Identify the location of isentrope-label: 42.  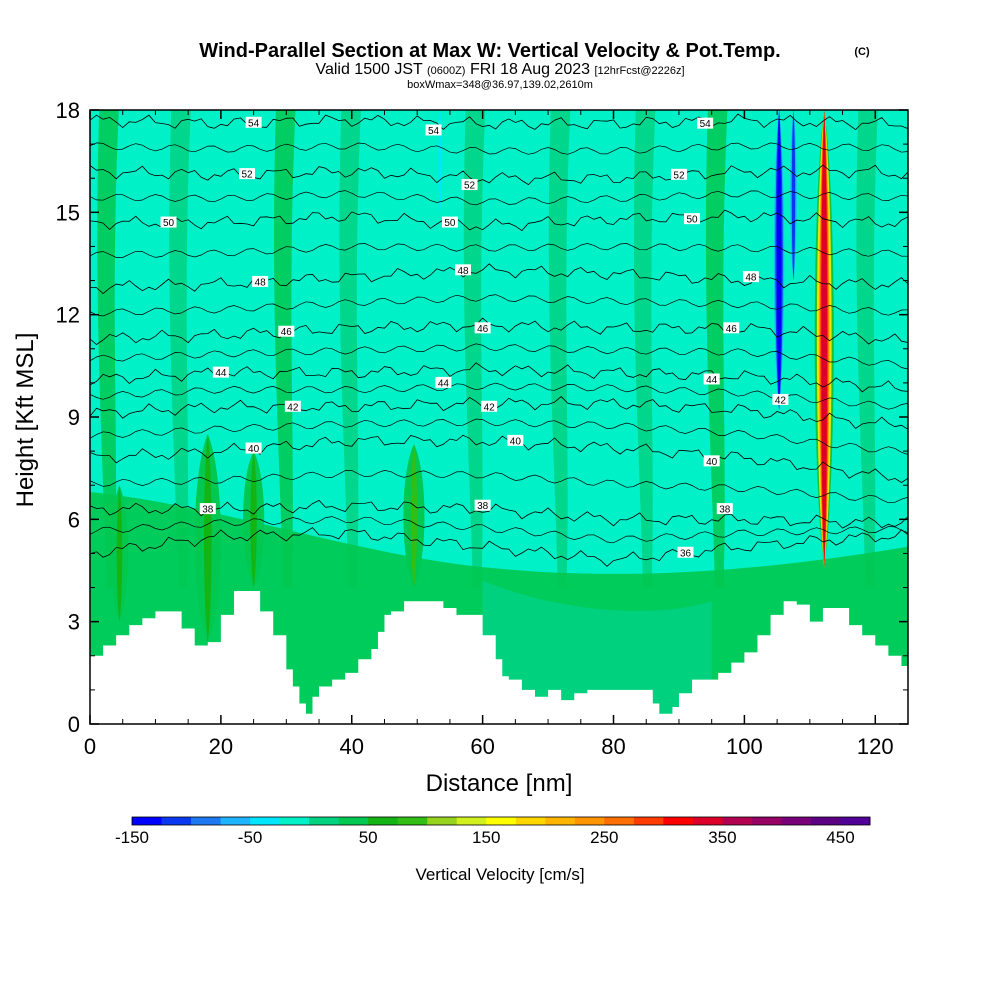
(489, 406).